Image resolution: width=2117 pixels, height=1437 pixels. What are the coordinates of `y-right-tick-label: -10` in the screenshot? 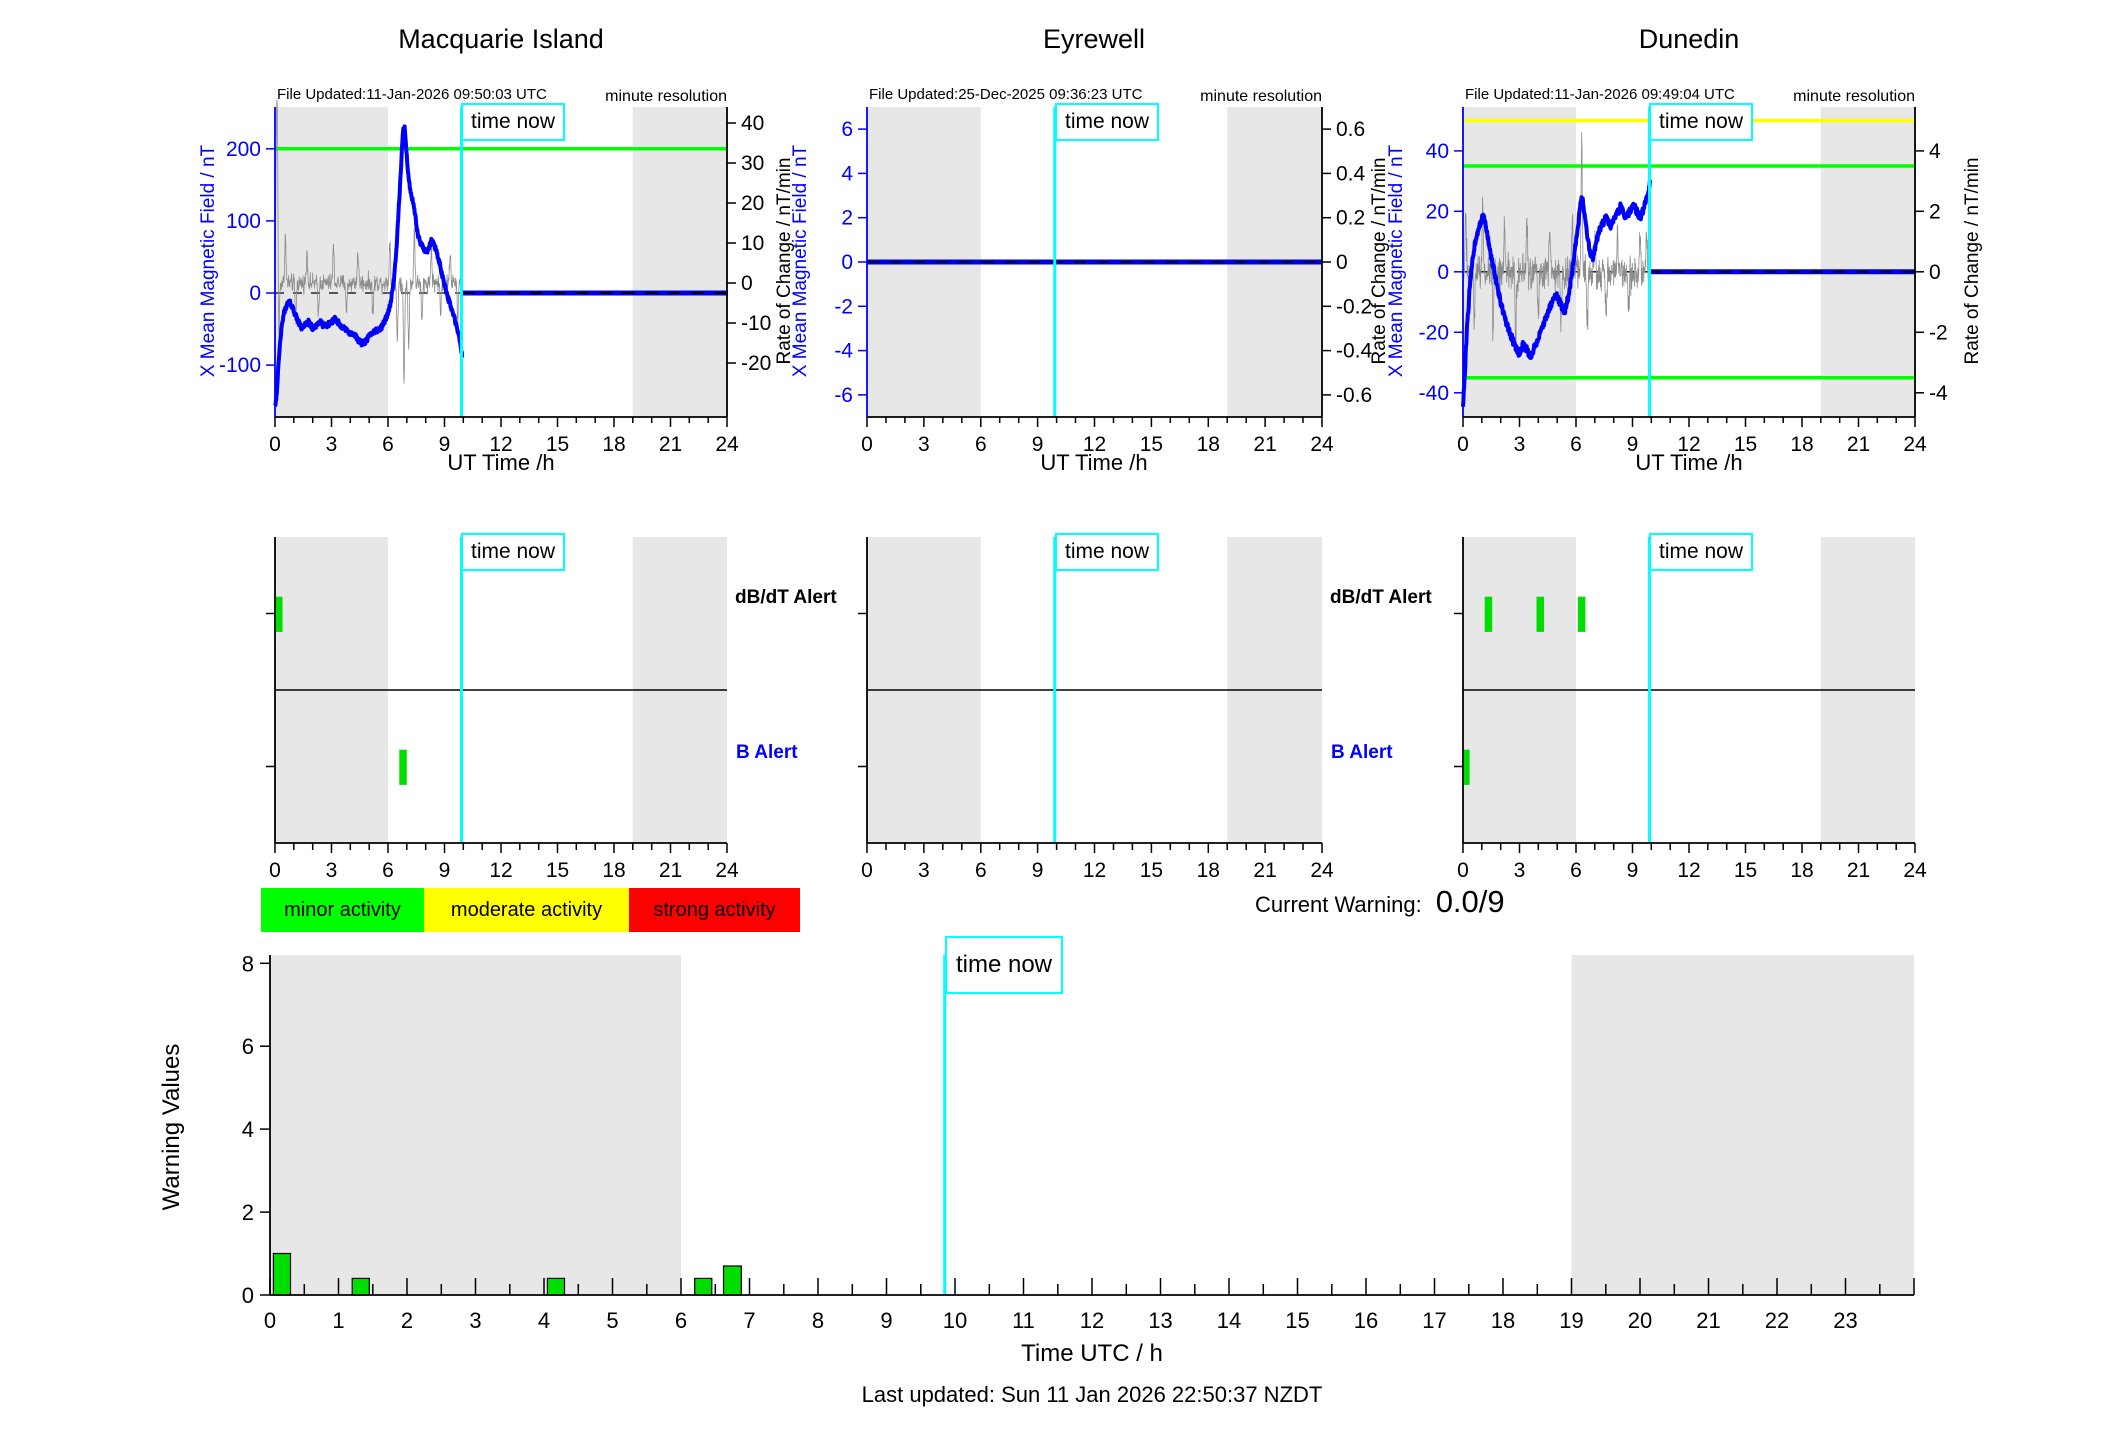 It's located at (756, 323).